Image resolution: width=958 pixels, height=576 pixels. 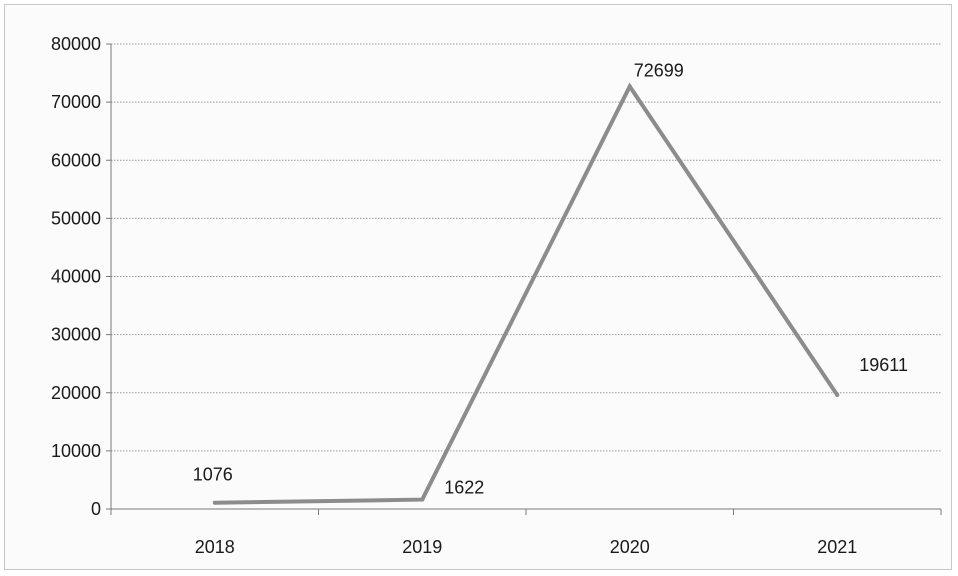 I want to click on y-tick-label: 70000, so click(x=76, y=102).